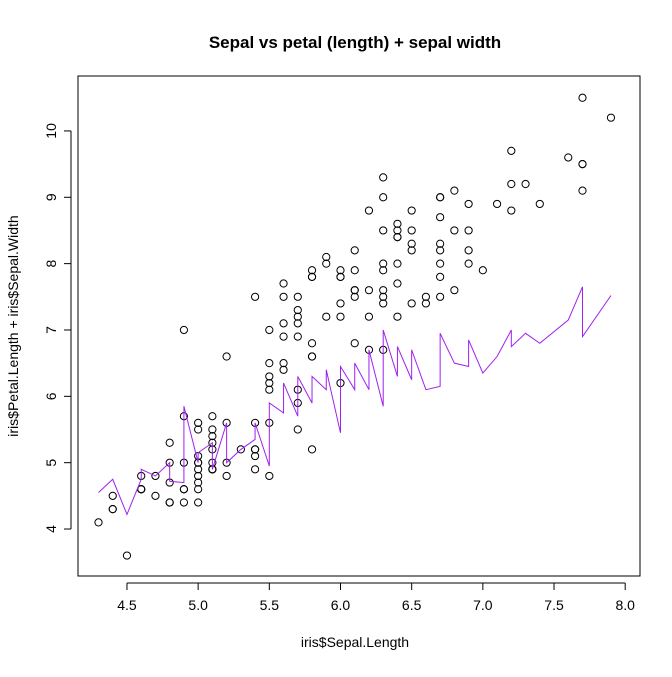 Image resolution: width=672 pixels, height=677 pixels. I want to click on y-tick-label: 4, so click(51, 529).